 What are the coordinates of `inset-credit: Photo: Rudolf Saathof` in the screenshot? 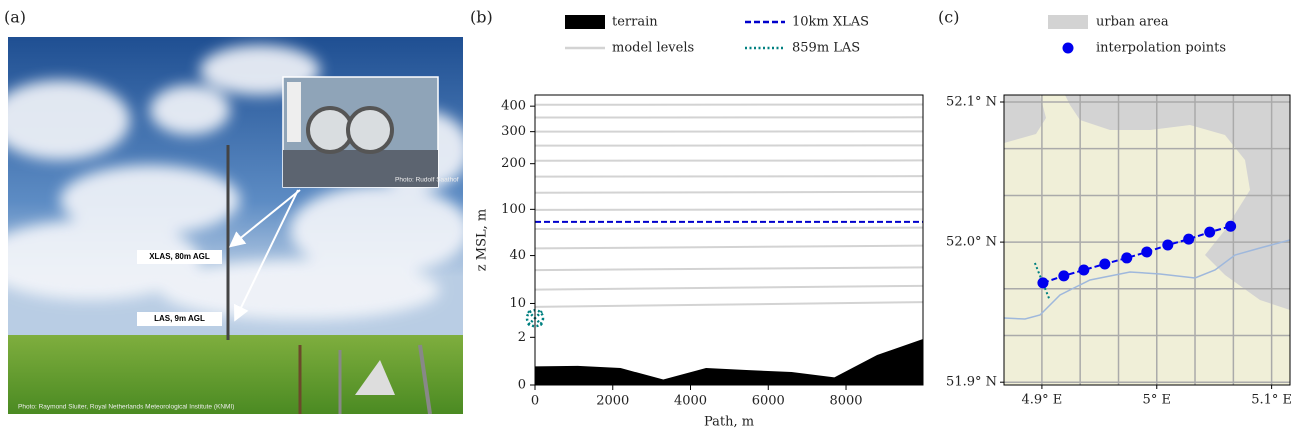 It's located at (427, 180).